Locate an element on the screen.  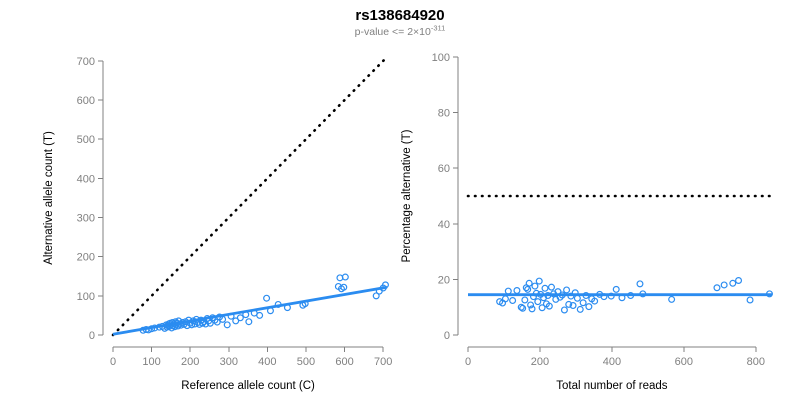
y-tick-label: 600 is located at coordinates (86, 101).